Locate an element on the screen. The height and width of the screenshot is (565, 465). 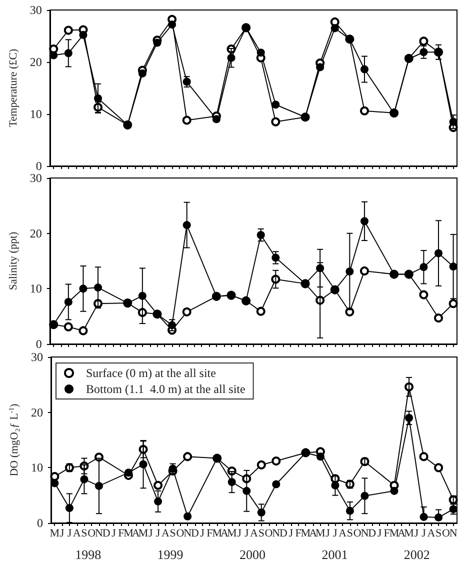
legend-label: Bottom (1.1 4.0 m) at the all site is located at coordinates (166, 389).